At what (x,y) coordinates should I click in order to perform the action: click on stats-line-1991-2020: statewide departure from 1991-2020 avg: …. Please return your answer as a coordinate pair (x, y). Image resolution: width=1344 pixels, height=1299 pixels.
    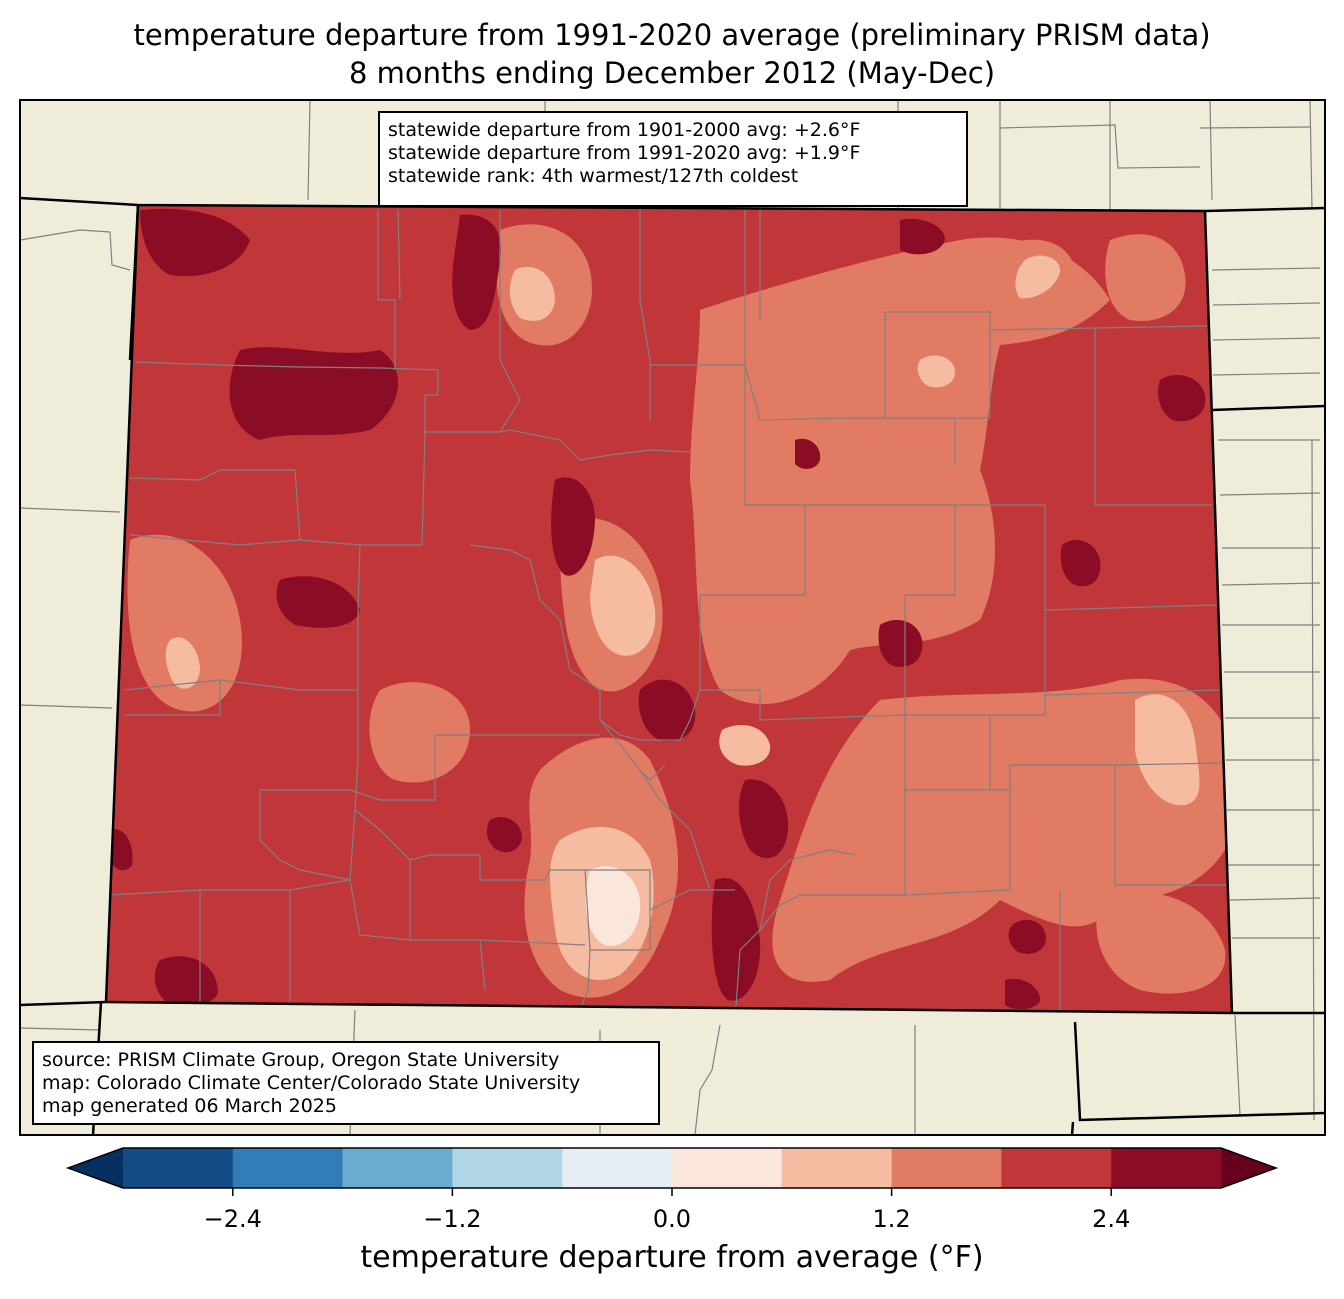
    Looking at the image, I should click on (624, 153).